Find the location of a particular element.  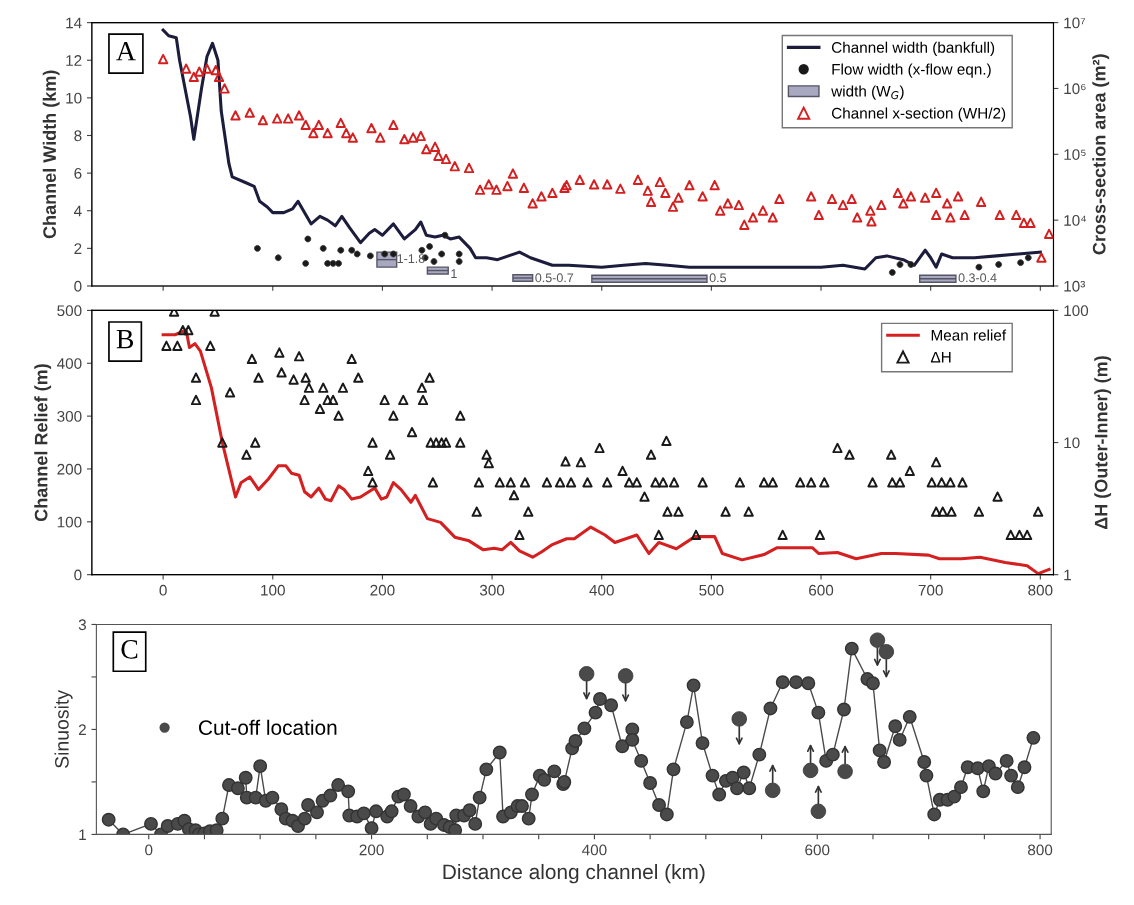

y-tick-label: 6 is located at coordinates (78, 173).